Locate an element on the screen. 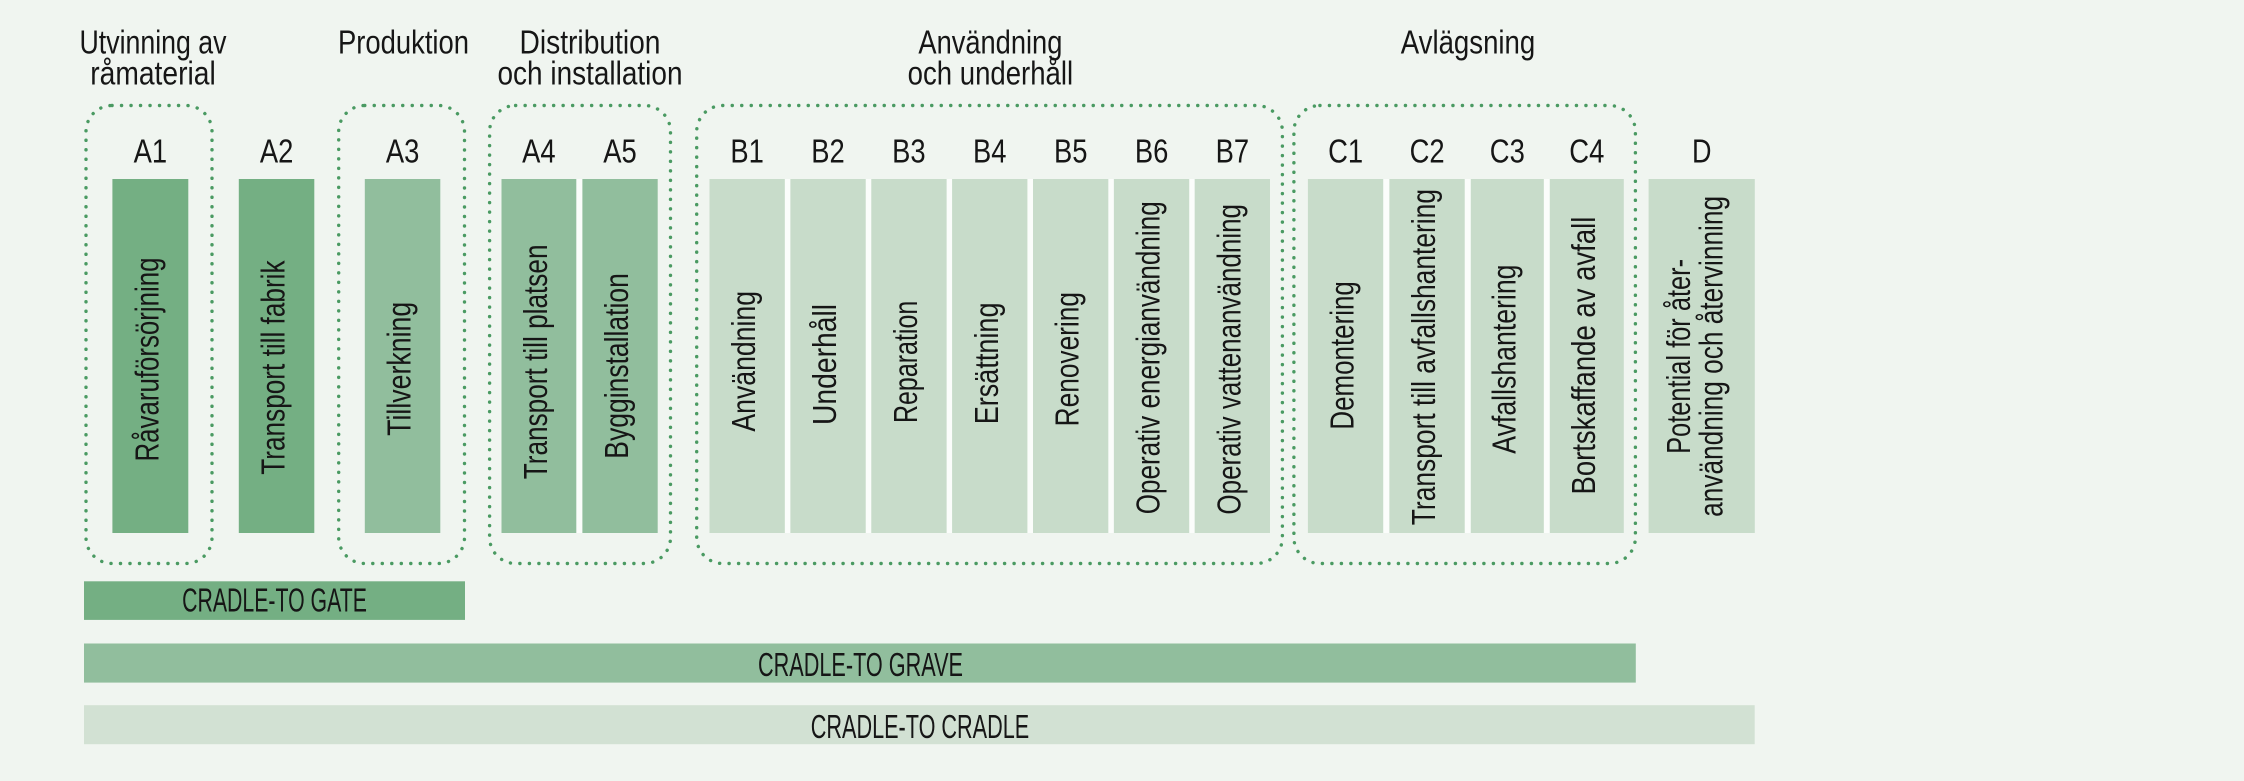 The height and width of the screenshot is (781, 2244). svg-text: CRADLE-TO GRAVE is located at coordinates (860, 664).